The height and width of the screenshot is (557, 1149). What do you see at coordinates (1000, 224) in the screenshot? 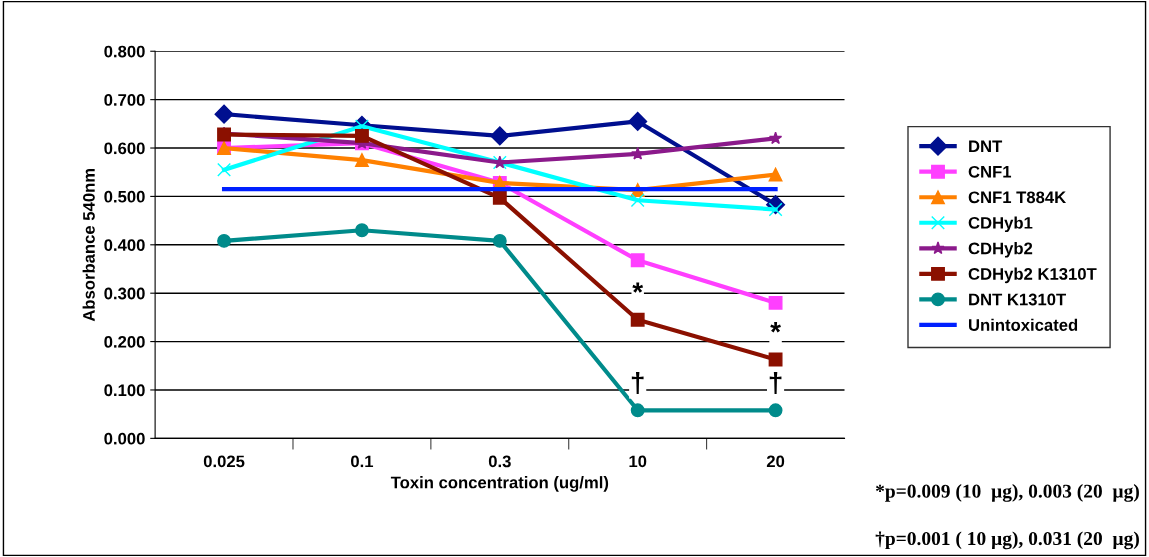
I see `legend-label: CDHyb1` at bounding box center [1000, 224].